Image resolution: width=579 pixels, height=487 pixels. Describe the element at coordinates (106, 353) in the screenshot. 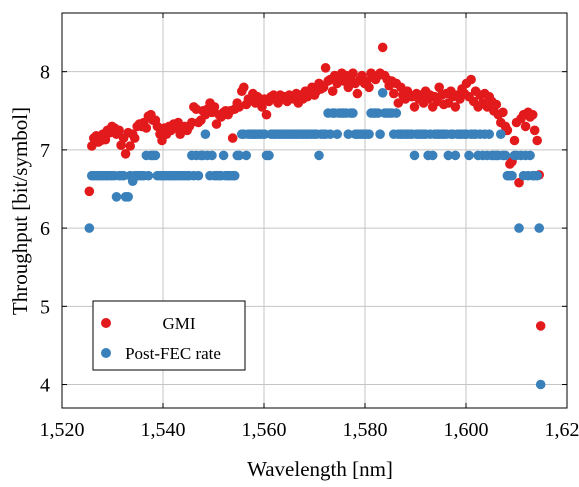

I see `legend-marker-post-fec-rate` at that location.